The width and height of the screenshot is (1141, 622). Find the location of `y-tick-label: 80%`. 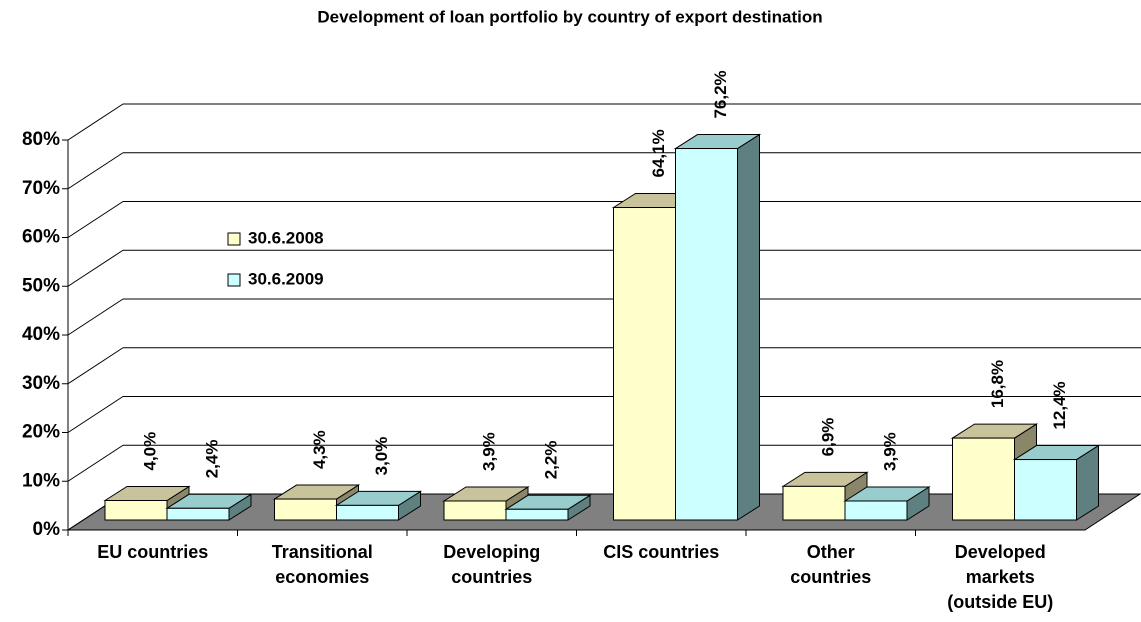

y-tick-label: 80% is located at coordinates (41, 139).